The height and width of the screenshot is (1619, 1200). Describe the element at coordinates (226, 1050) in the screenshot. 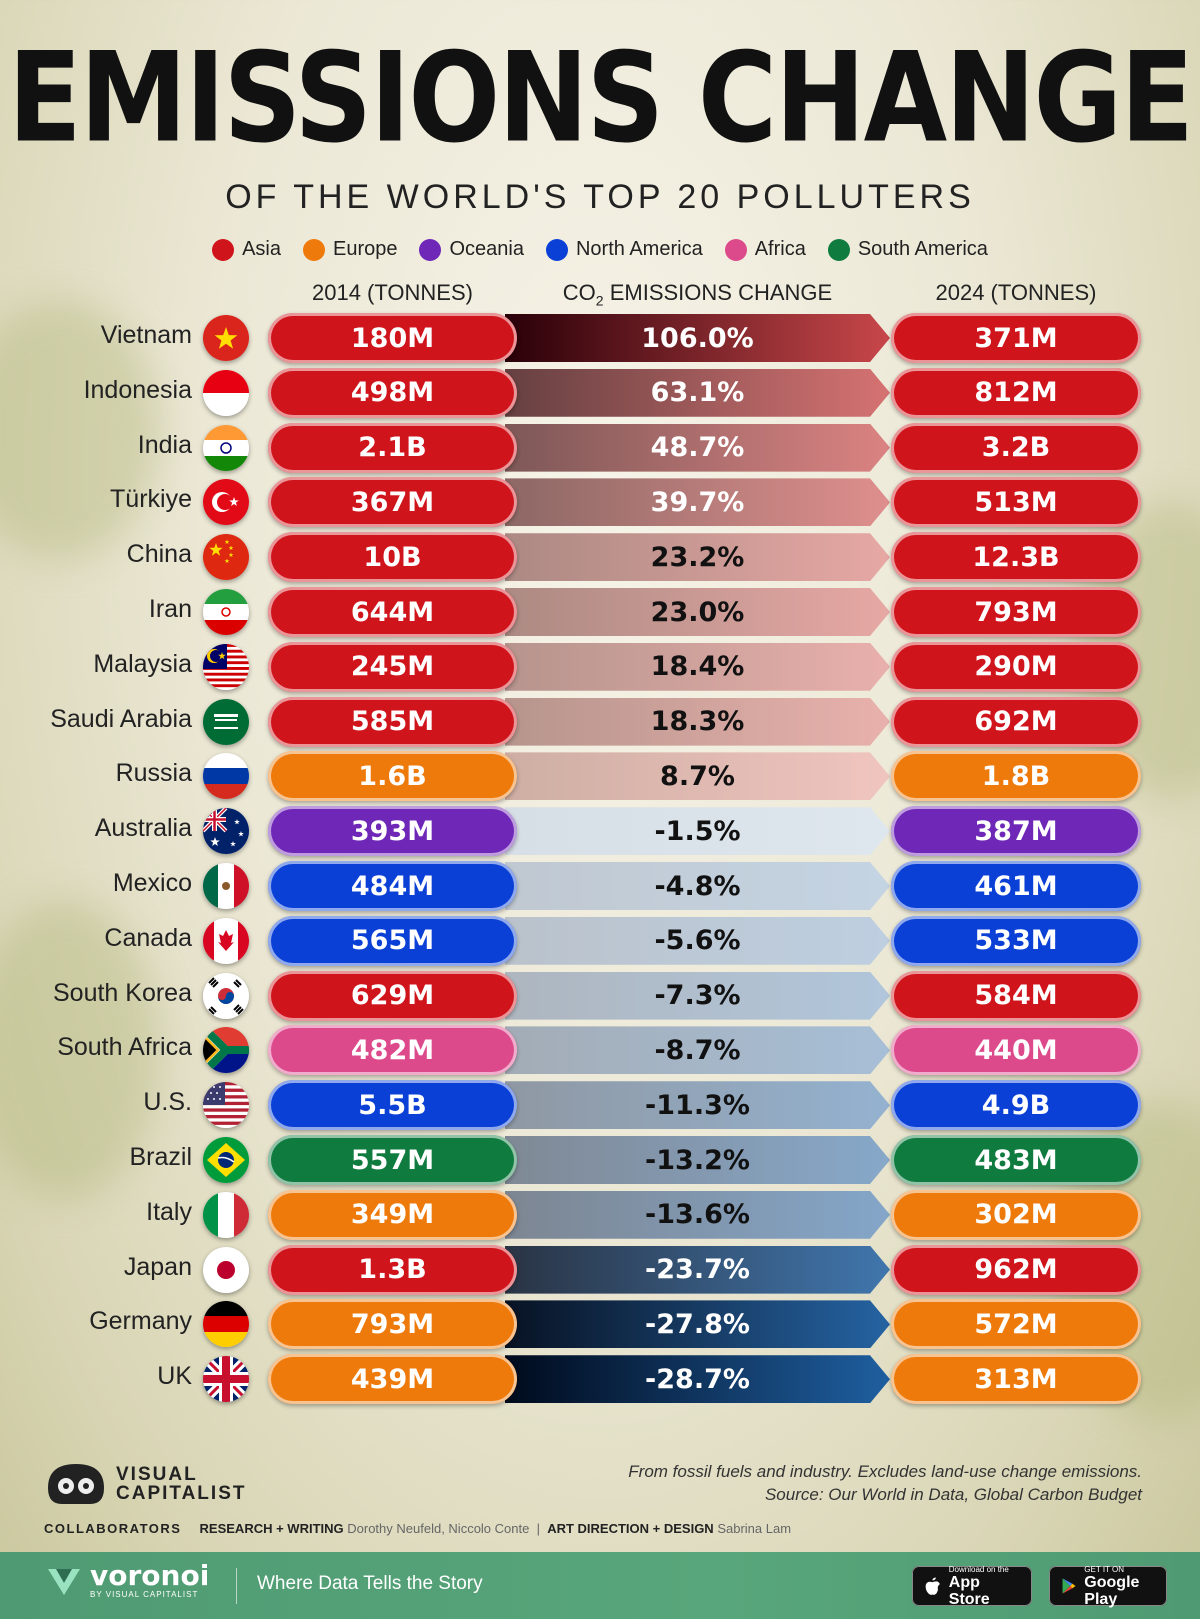

I see `south-africa-flag-icon` at that location.